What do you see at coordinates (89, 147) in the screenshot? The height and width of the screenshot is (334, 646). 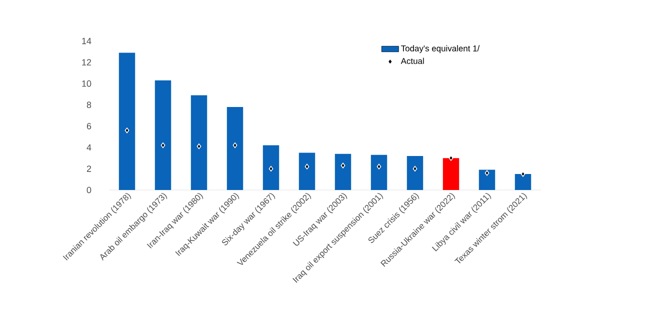 I see `y-tick-label: 4` at bounding box center [89, 147].